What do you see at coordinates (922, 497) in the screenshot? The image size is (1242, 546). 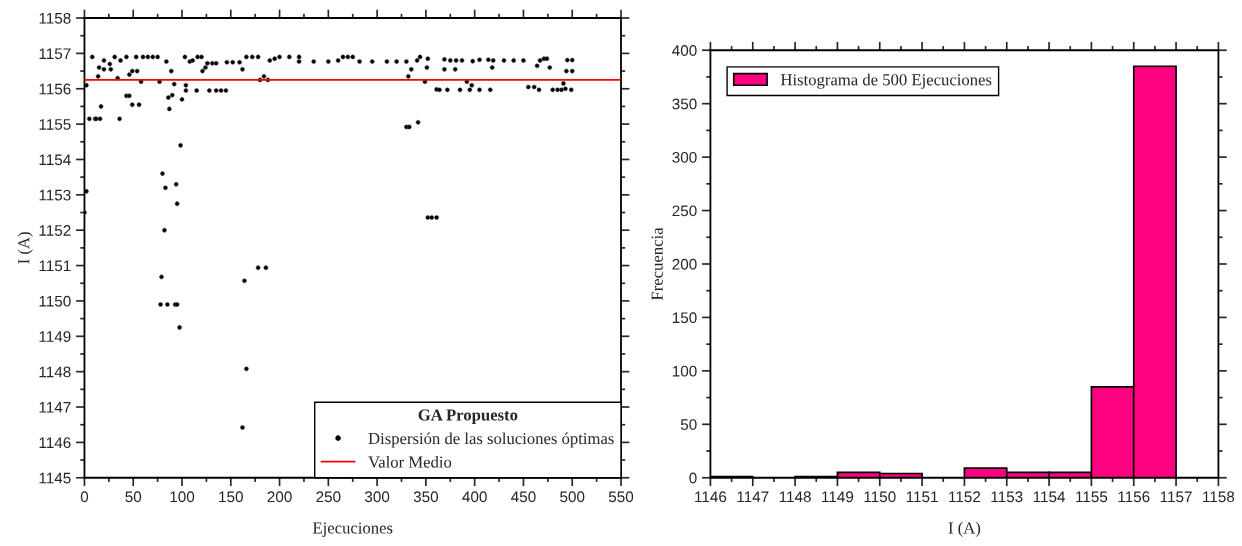 I see `x-tick-label: 1151` at bounding box center [922, 497].